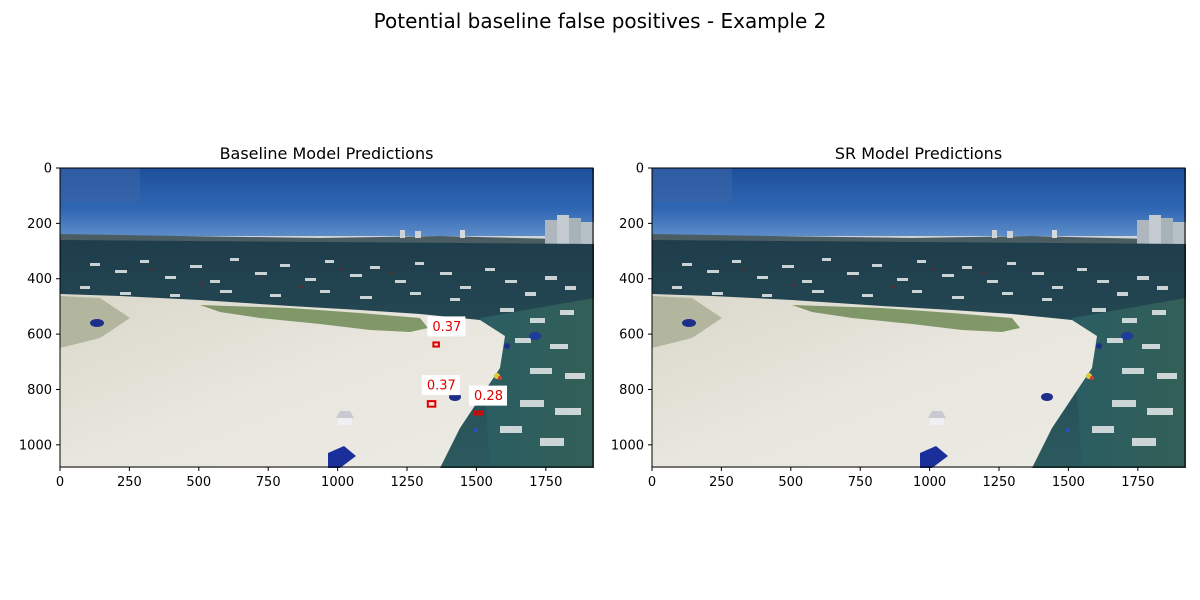 The height and width of the screenshot is (600, 1200). What do you see at coordinates (464, 366) in the screenshot?
I see `detections-baseline: 0.37 0.37 0.28` at bounding box center [464, 366].